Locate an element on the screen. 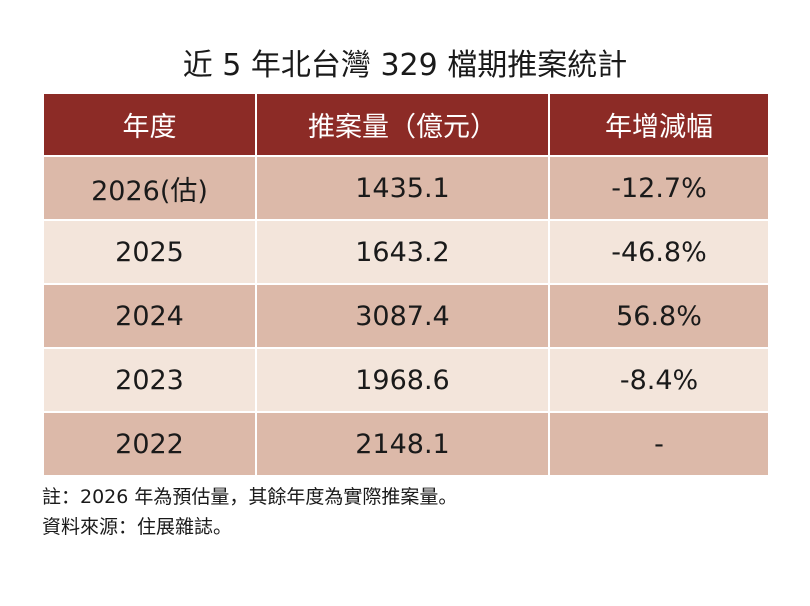 This screenshot has height=606, width=810. table-row: 2022 2148.1- is located at coordinates (406, 444).